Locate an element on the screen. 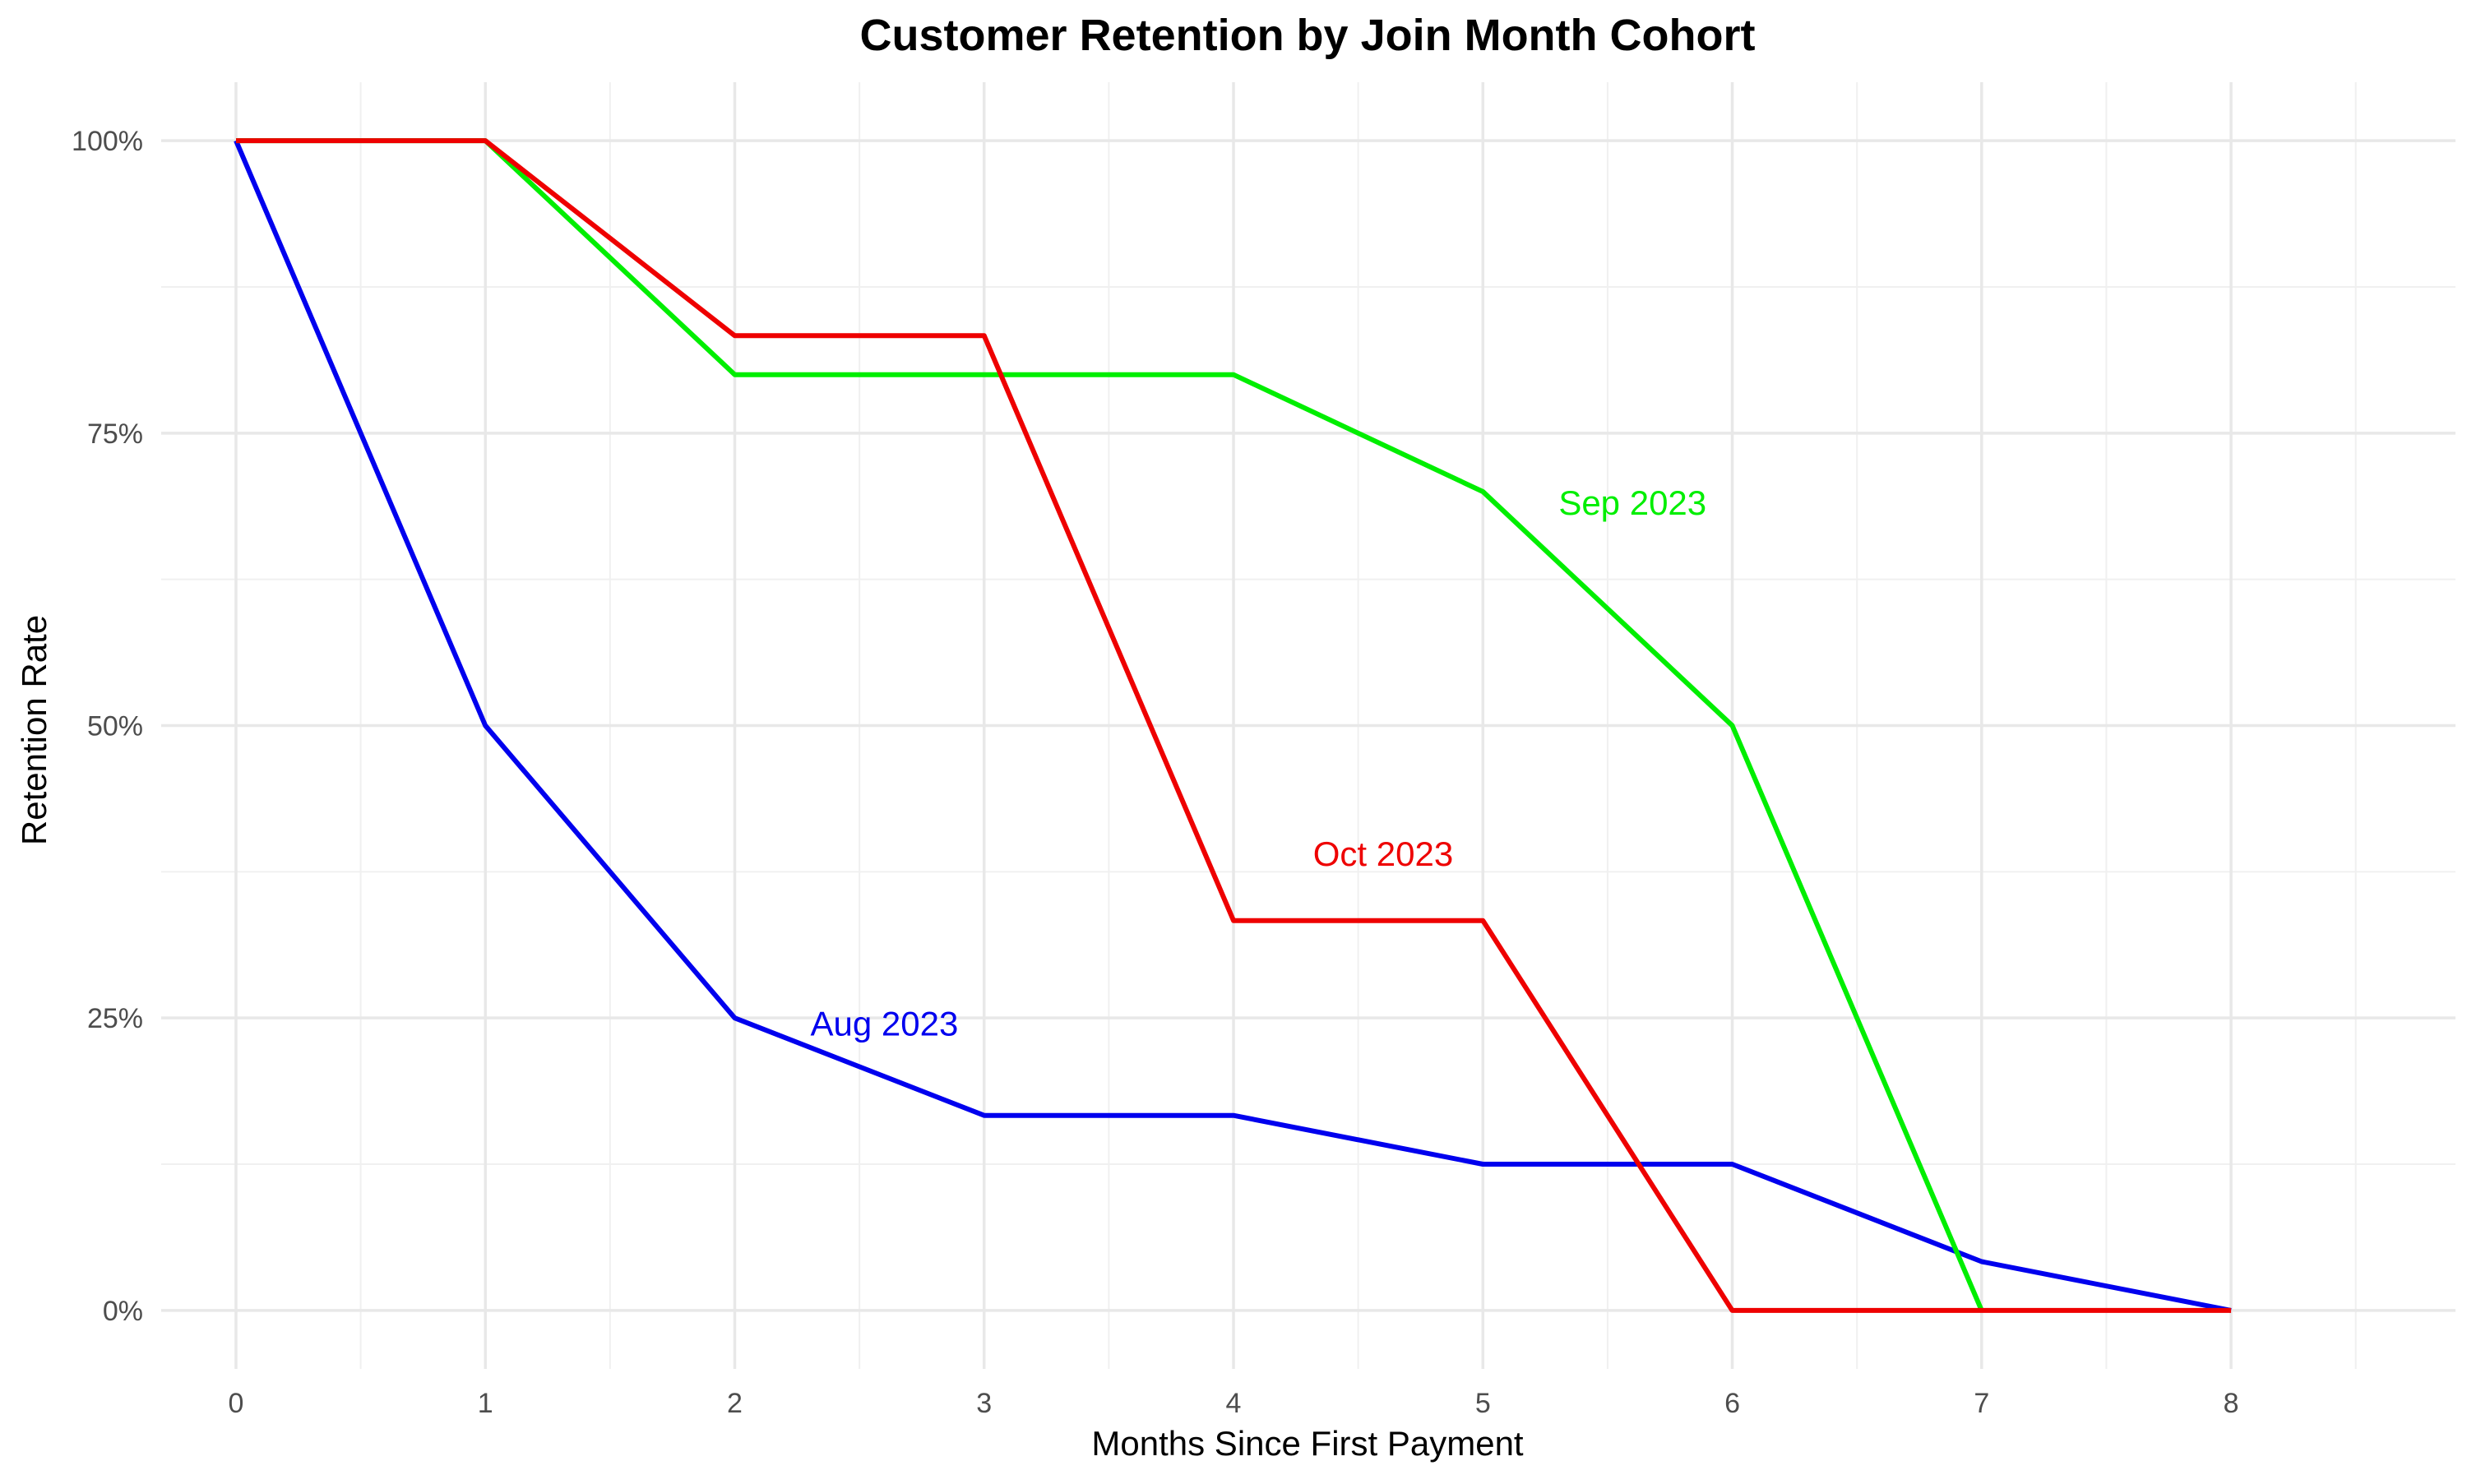  x-tick-label: 5 is located at coordinates (1483, 1403).